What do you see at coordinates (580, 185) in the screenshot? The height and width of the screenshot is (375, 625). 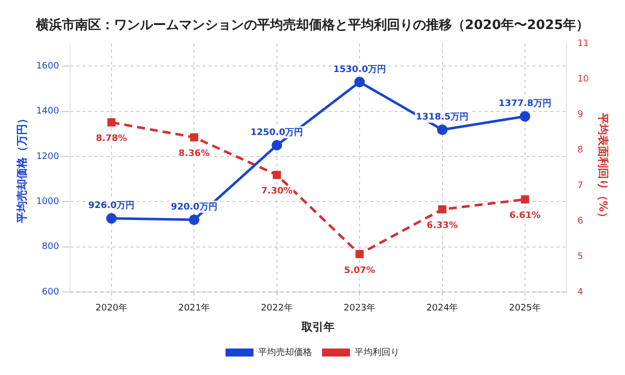 I see `y2-tick-label: 7` at bounding box center [580, 185].